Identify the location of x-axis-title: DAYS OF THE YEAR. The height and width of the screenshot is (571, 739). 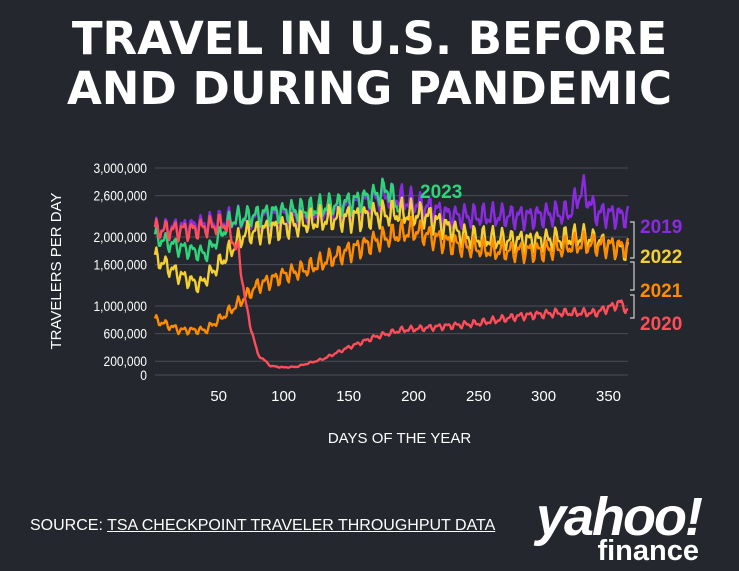
(400, 438).